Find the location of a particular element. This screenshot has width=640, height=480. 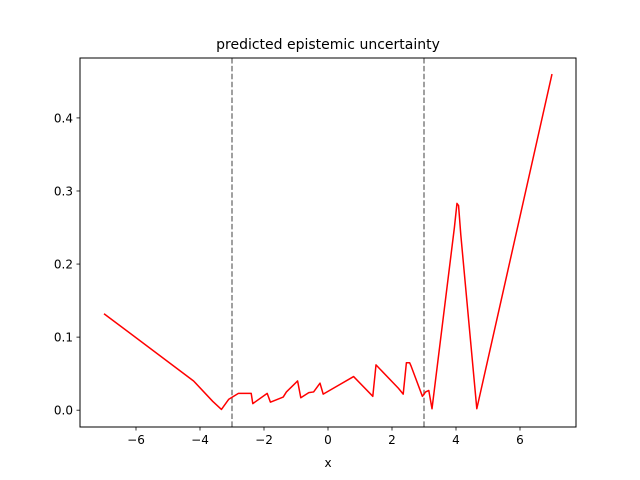

y-tick-label: 0.3 is located at coordinates (63, 191).